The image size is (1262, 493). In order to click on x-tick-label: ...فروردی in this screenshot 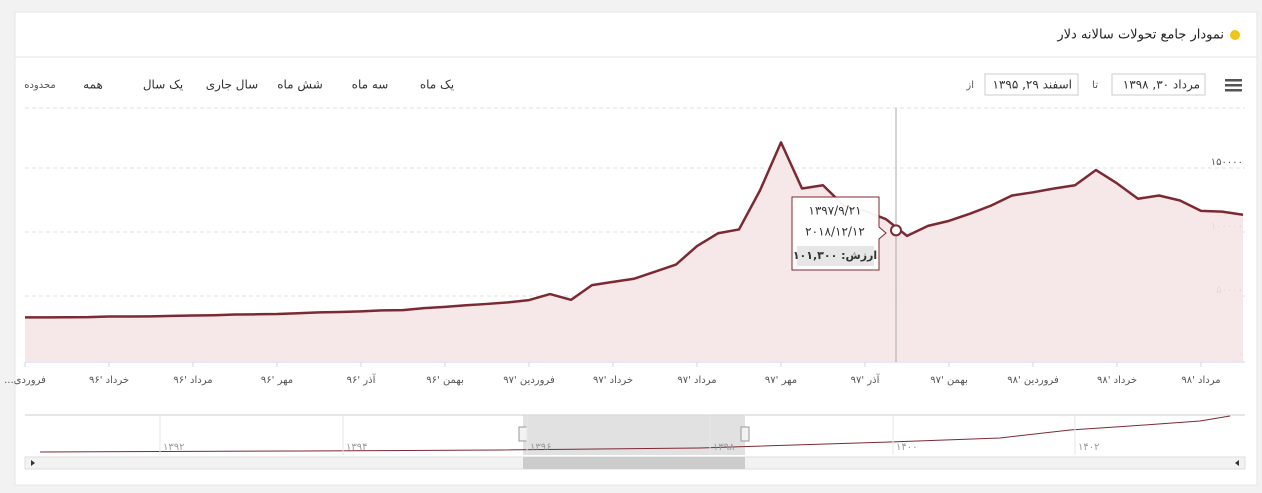, I will do `click(25, 380)`.